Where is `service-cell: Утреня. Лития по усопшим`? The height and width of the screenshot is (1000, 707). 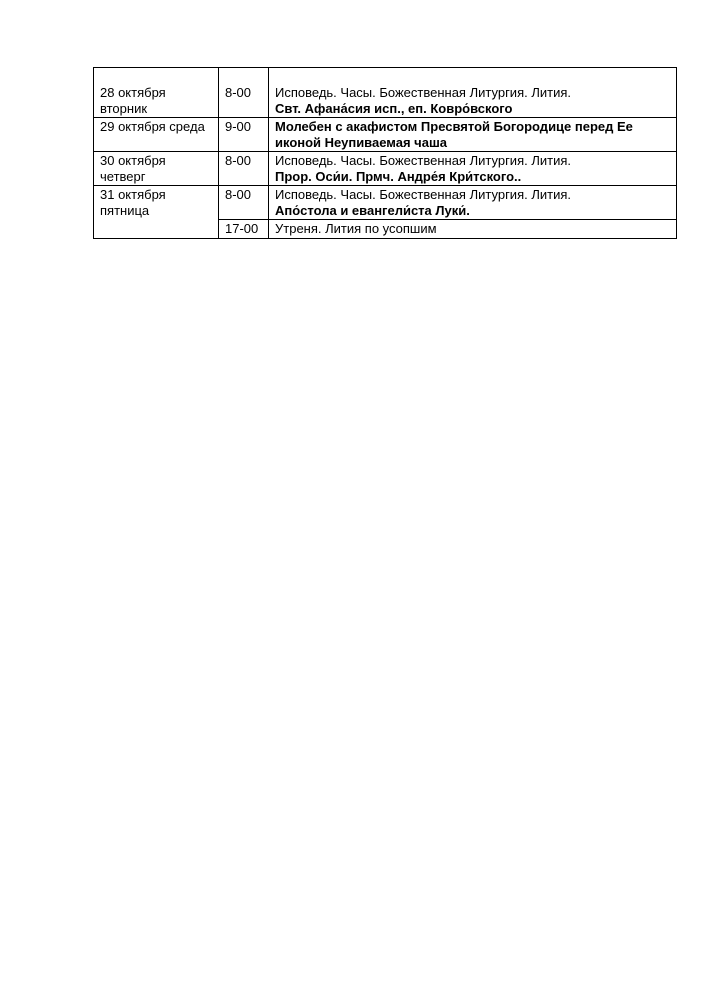
service-cell: Утреня. Лития по усопшим is located at coordinates (472, 229).